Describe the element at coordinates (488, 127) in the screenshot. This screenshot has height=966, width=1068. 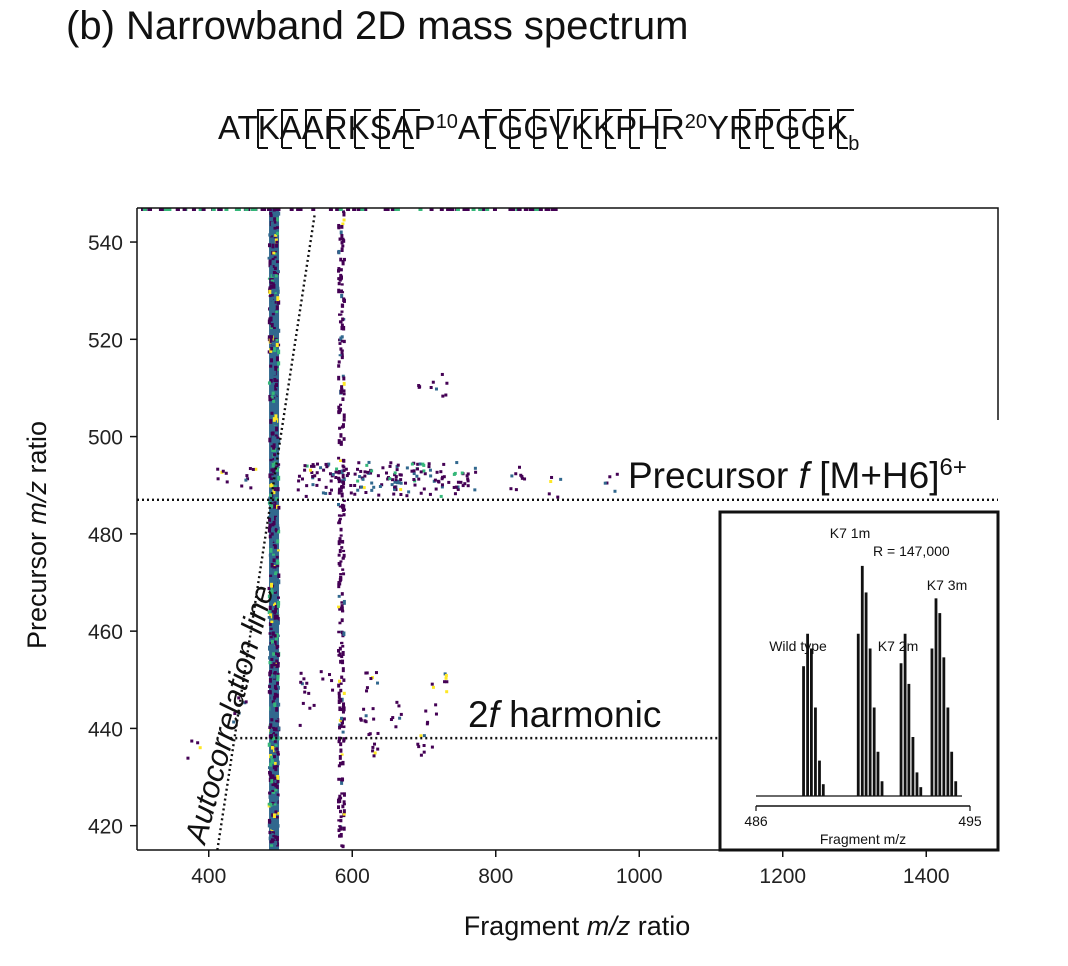
I see `sequence-part: T` at that location.